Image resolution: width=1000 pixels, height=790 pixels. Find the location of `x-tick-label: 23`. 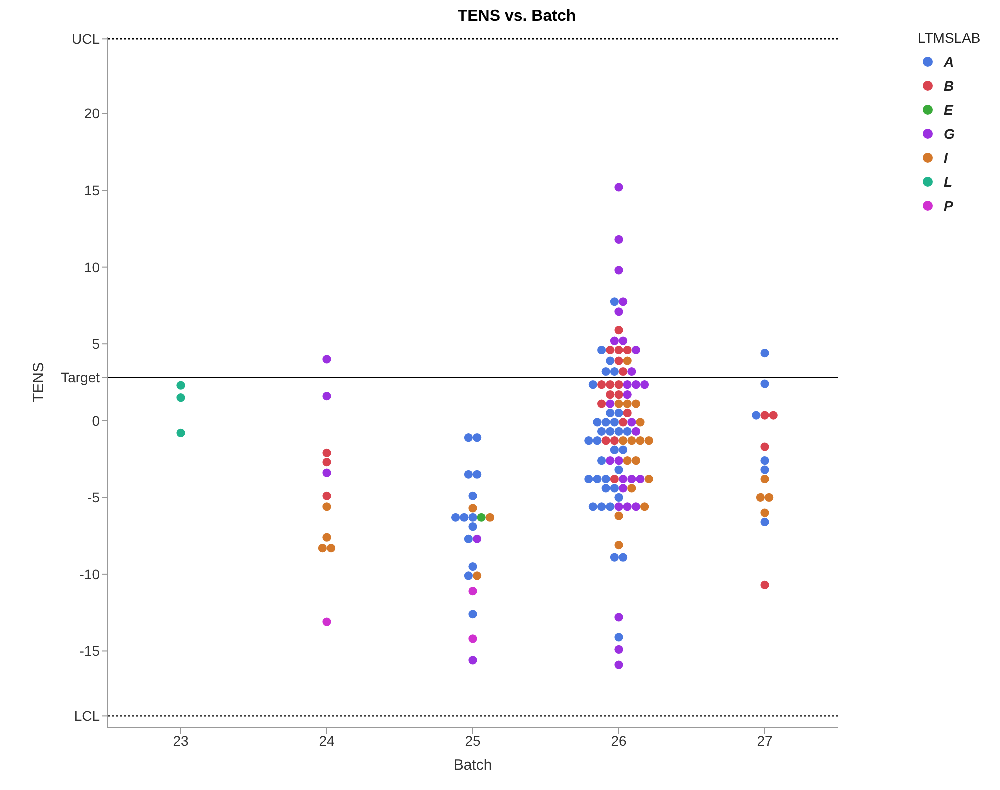

x-tick-label: 23 is located at coordinates (181, 740).